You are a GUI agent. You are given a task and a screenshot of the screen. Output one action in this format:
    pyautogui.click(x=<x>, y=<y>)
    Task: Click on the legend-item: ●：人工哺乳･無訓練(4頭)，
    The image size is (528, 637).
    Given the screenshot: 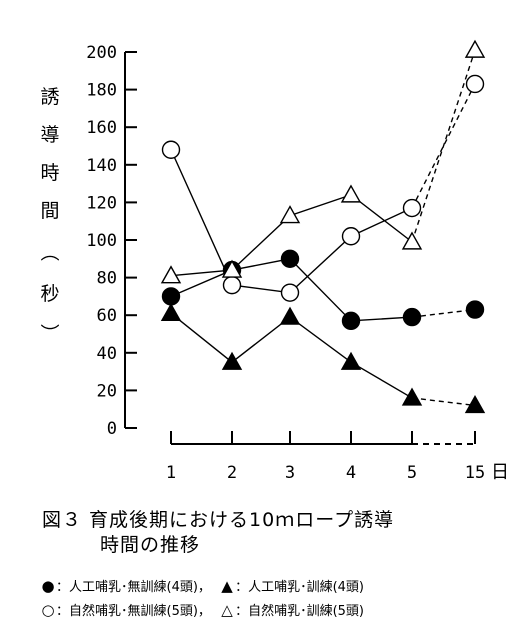 What is the action you would take?
    pyautogui.click(x=125, y=587)
    